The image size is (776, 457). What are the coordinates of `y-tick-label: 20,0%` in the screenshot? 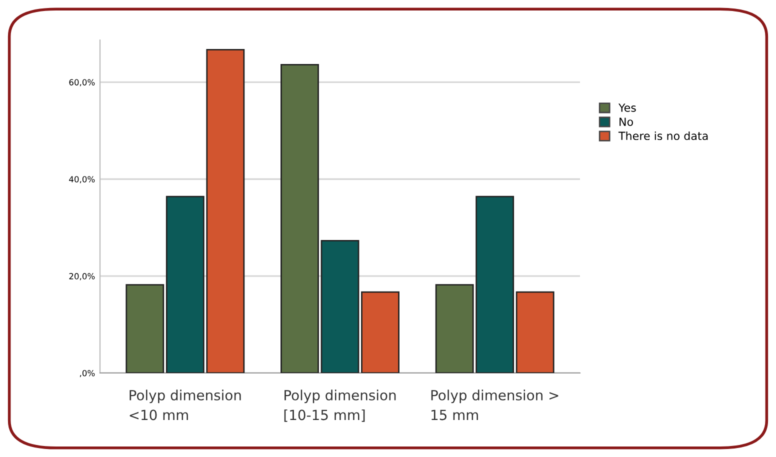 It's located at (82, 276).